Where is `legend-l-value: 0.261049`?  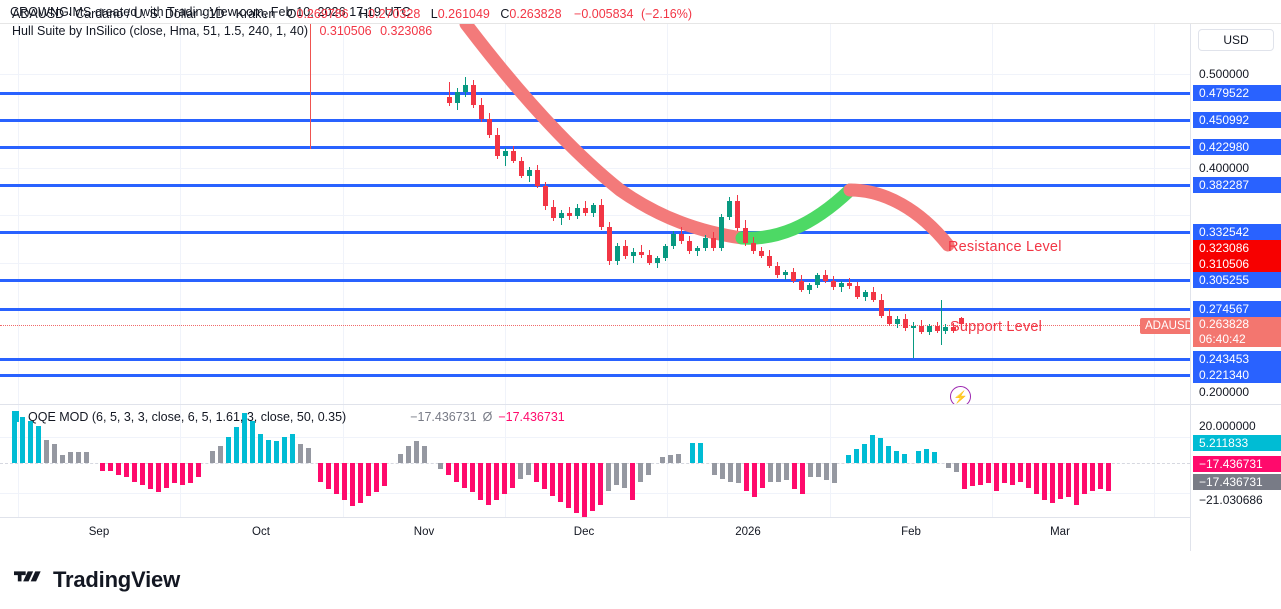 legend-l-value: 0.261049 is located at coordinates (463, 14).